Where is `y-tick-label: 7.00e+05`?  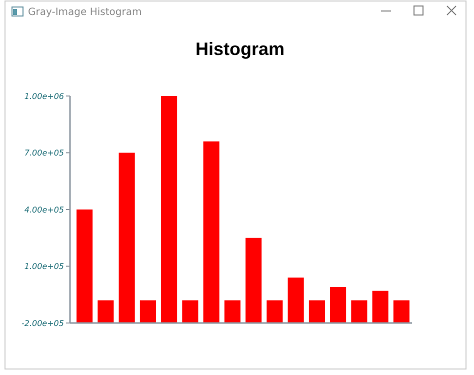 y-tick-label: 7.00e+05 is located at coordinates (44, 153).